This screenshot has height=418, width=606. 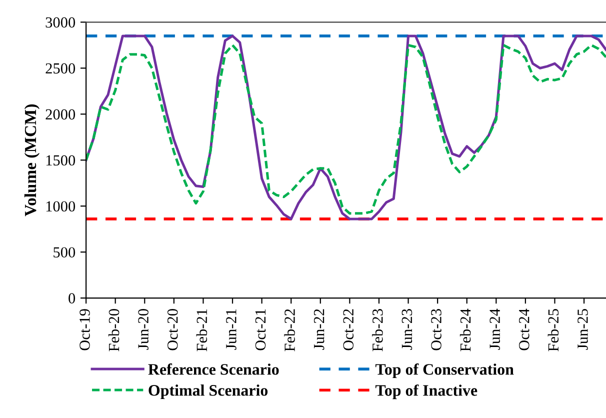 I want to click on legend-label: Reference Scenario, so click(x=213, y=369).